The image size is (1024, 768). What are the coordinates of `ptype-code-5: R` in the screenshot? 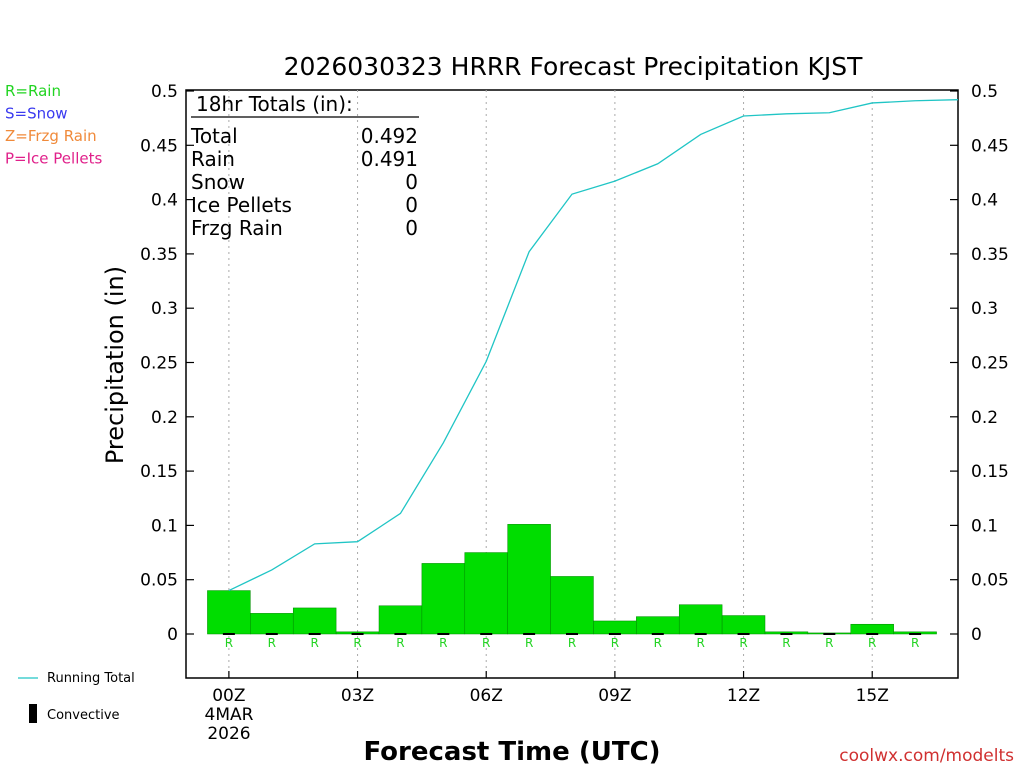 It's located at (443, 643).